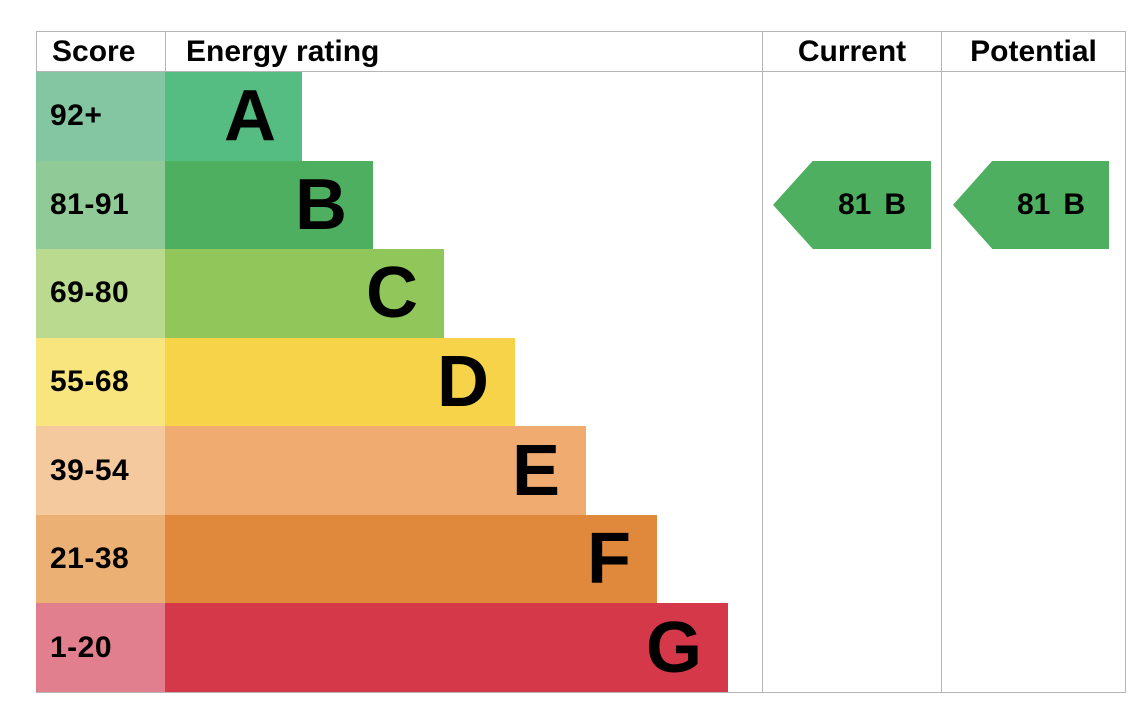  What do you see at coordinates (100, 648) in the screenshot?
I see `score-range-cell: 1-20` at bounding box center [100, 648].